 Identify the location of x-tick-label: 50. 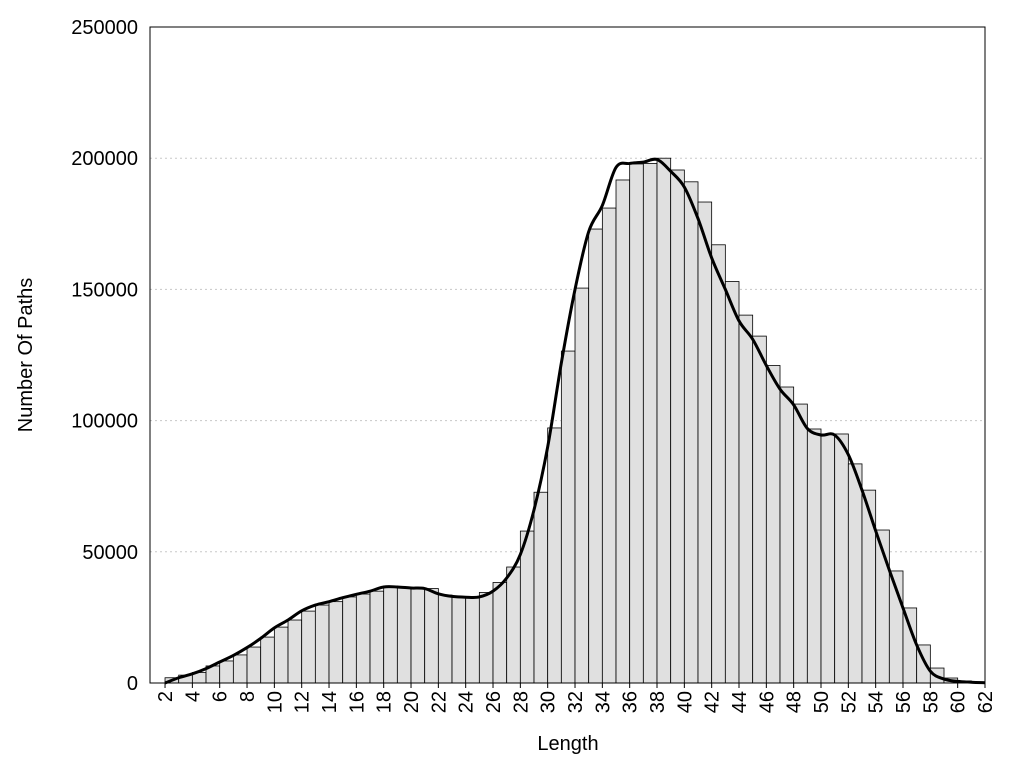
(822, 702).